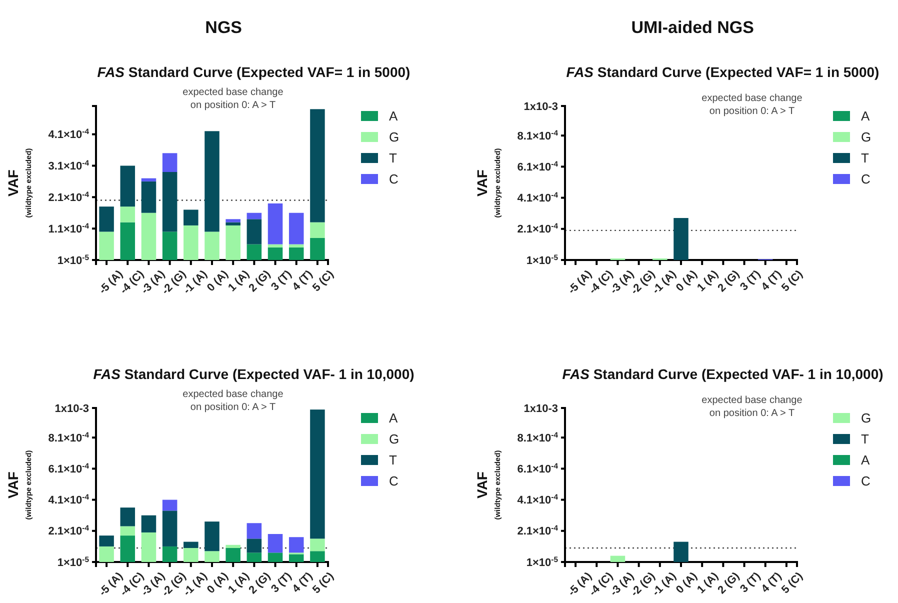 The image size is (898, 603). I want to click on y-tick-label: 1.1×10$^{-4}$, so click(69, 228).